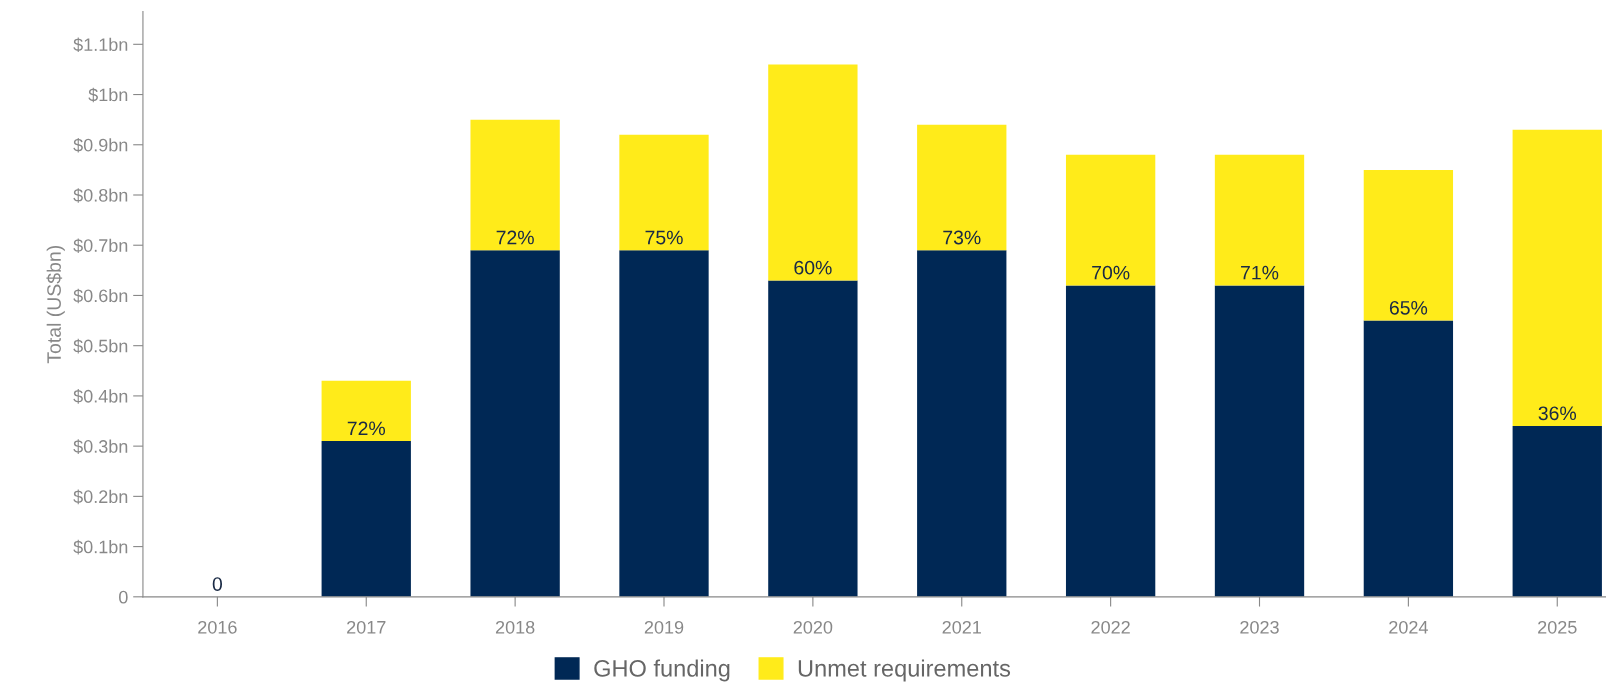  Describe the element at coordinates (664, 237) in the screenshot. I see `annotation: 75%` at that location.